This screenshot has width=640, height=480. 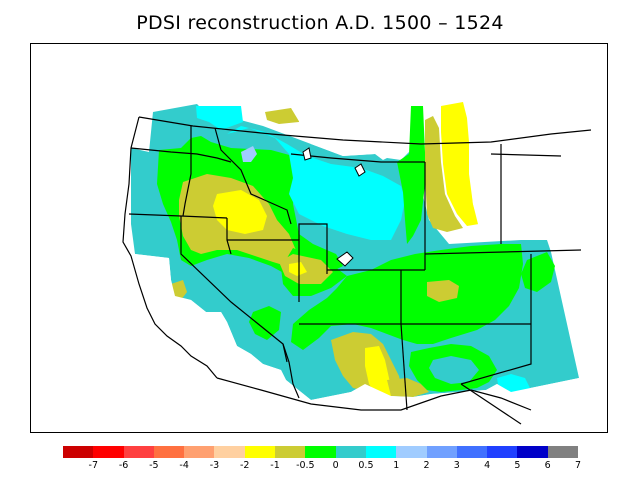 What do you see at coordinates (184, 465) in the screenshot?
I see `colorbar-tick-label: -4` at bounding box center [184, 465].